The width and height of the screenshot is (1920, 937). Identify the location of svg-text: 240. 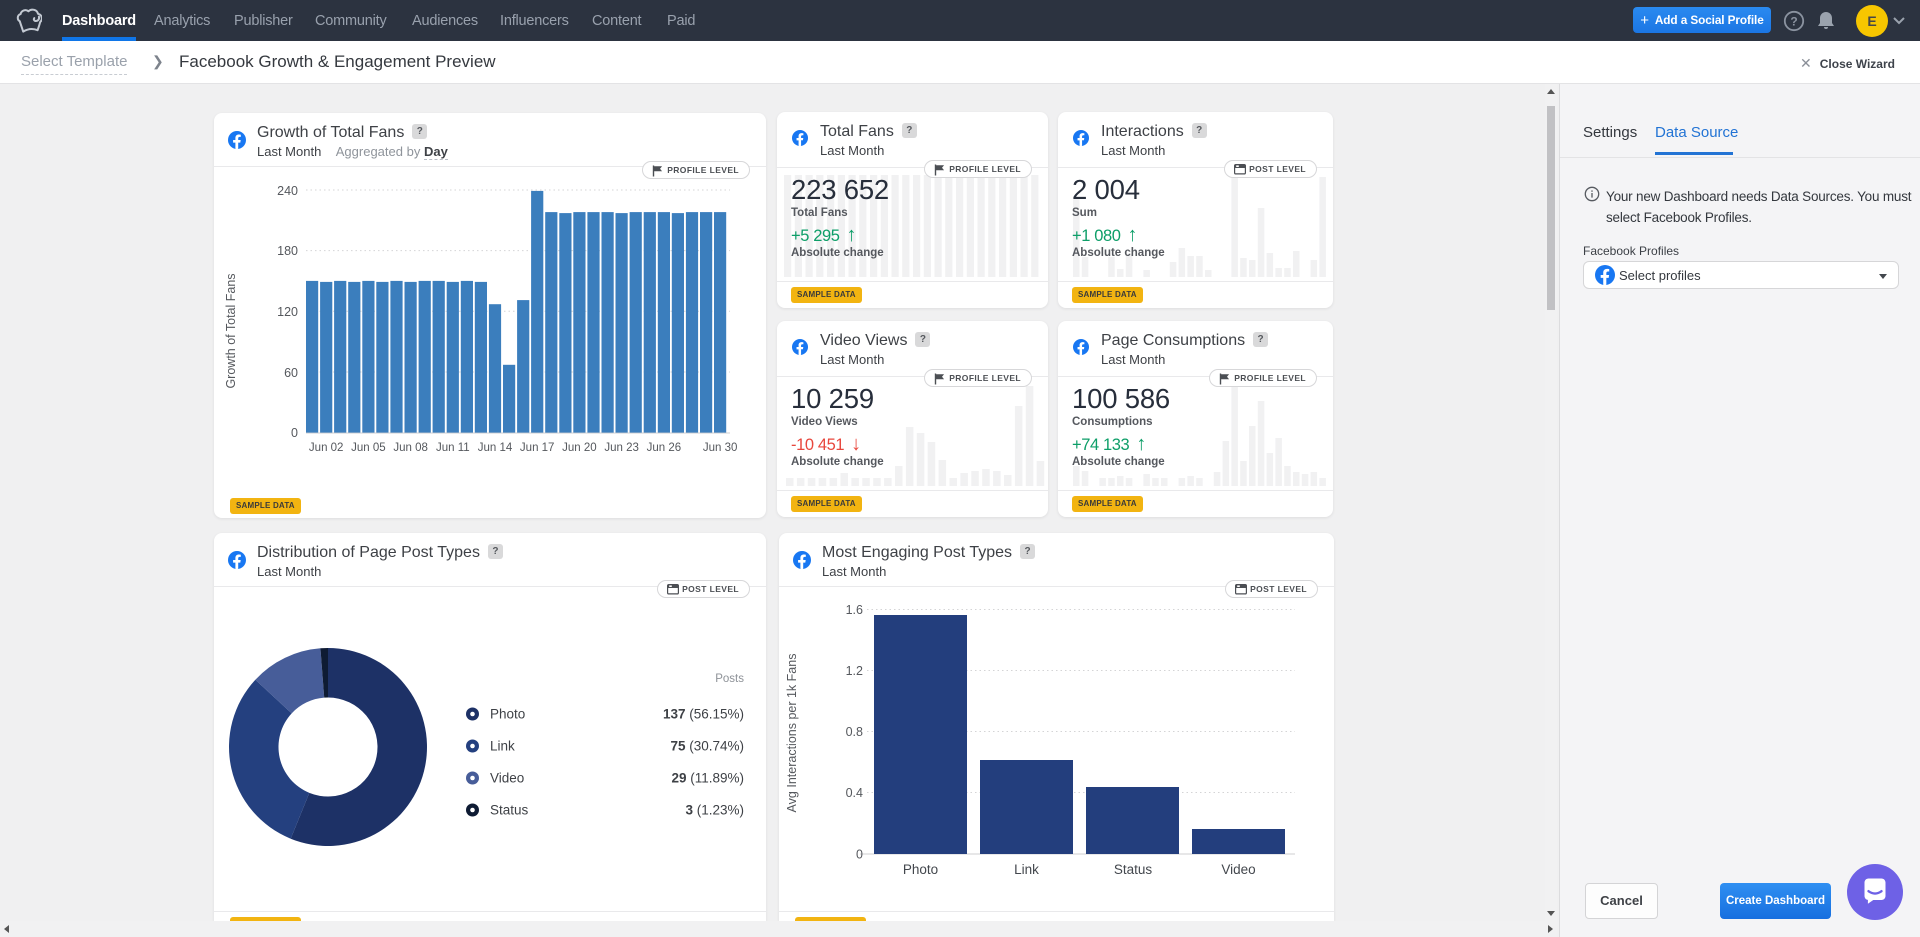
(287, 191).